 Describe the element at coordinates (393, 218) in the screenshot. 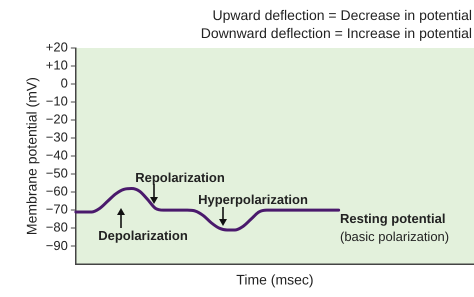

I see `annotation: Resting potential` at that location.